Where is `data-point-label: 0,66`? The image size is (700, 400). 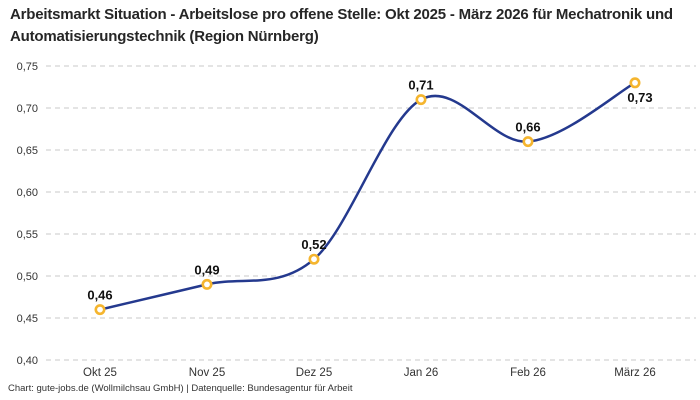
data-point-label: 0,66 is located at coordinates (527, 127).